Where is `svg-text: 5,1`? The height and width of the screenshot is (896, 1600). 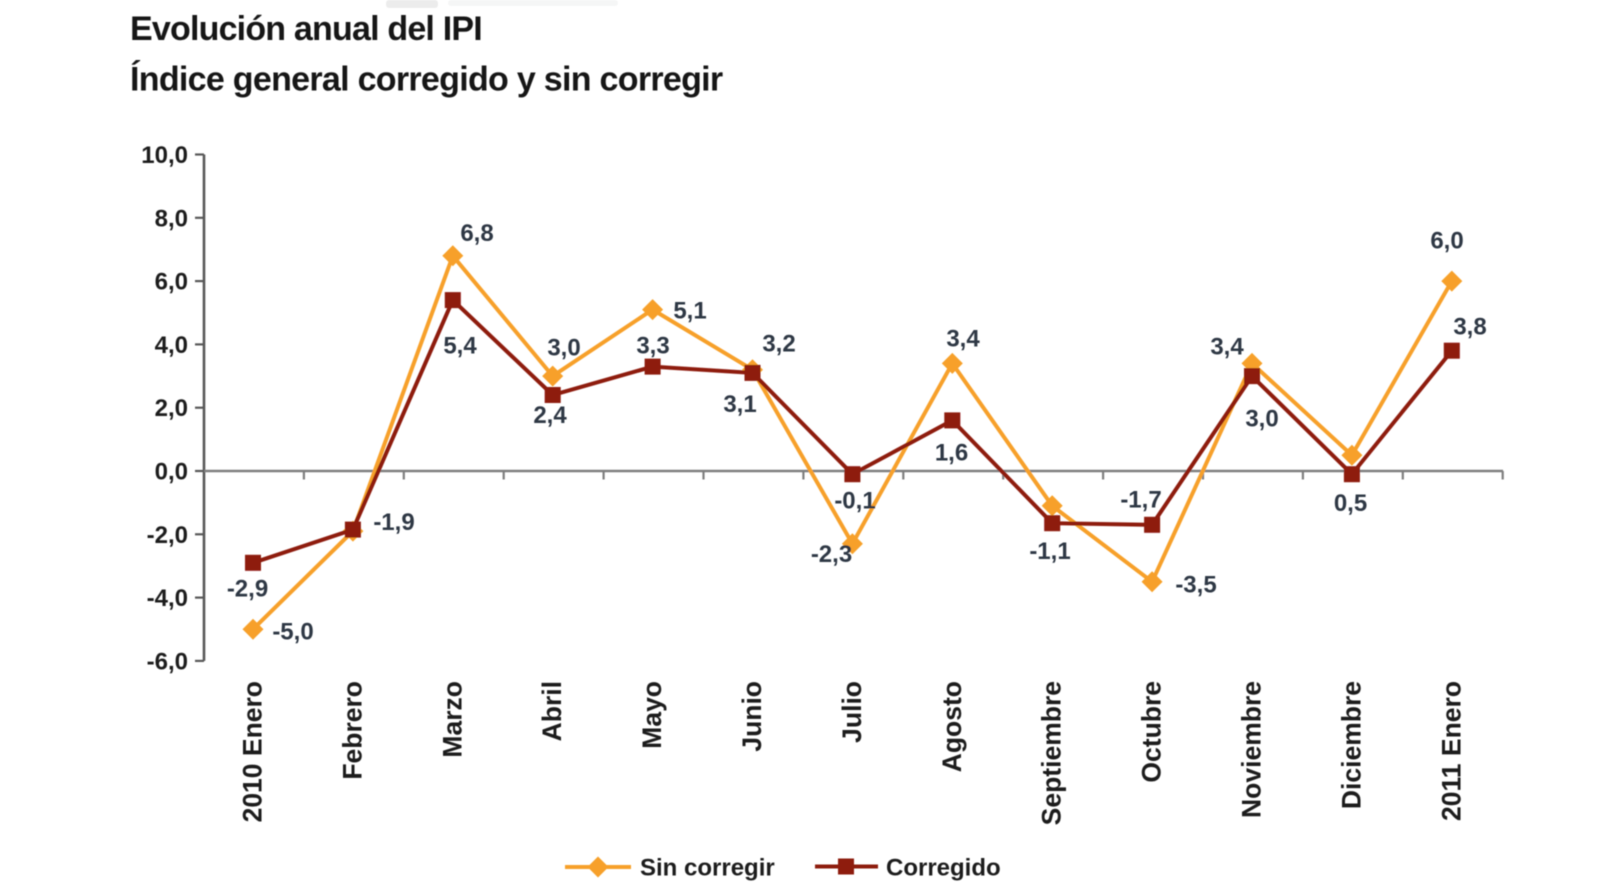 svg-text: 5,1 is located at coordinates (689, 311).